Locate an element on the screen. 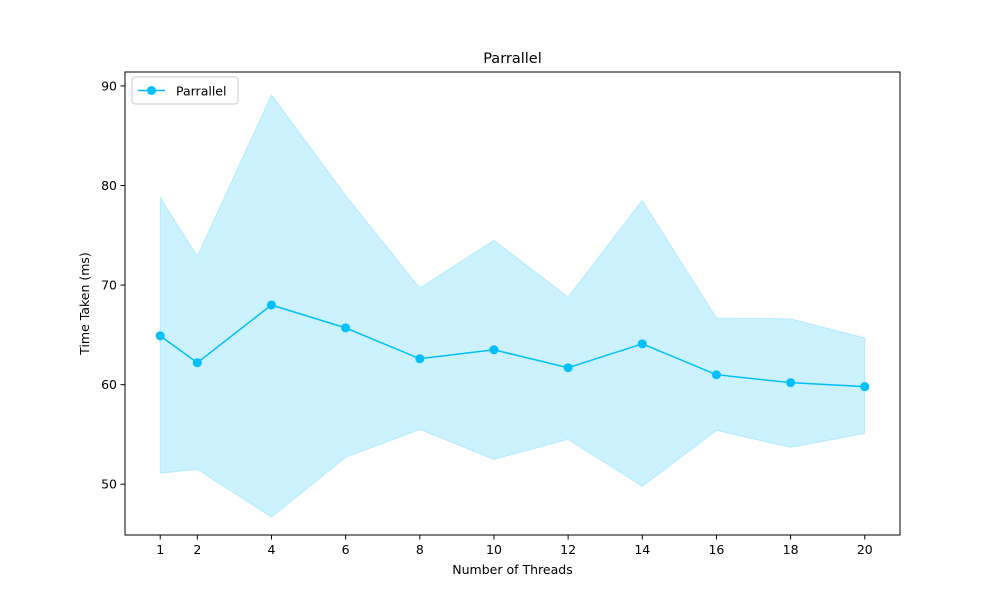 This screenshot has width=1000, height=600. x-tick-label: 12 is located at coordinates (568, 549).